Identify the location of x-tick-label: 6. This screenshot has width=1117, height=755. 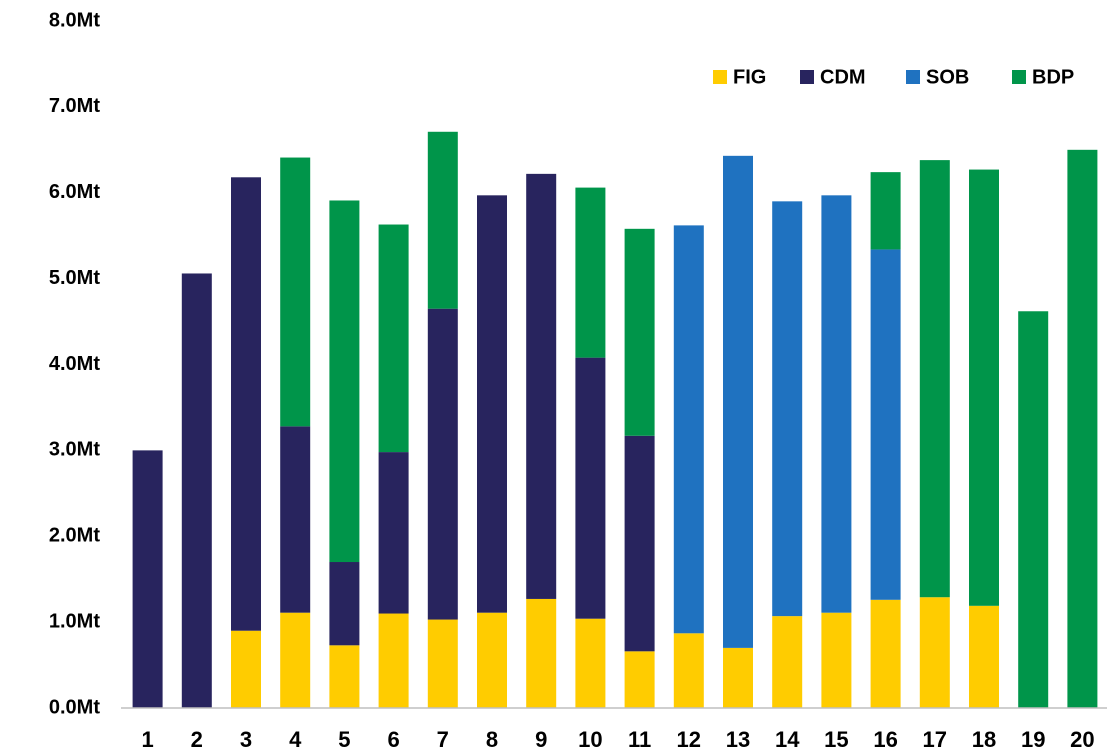
(393, 739).